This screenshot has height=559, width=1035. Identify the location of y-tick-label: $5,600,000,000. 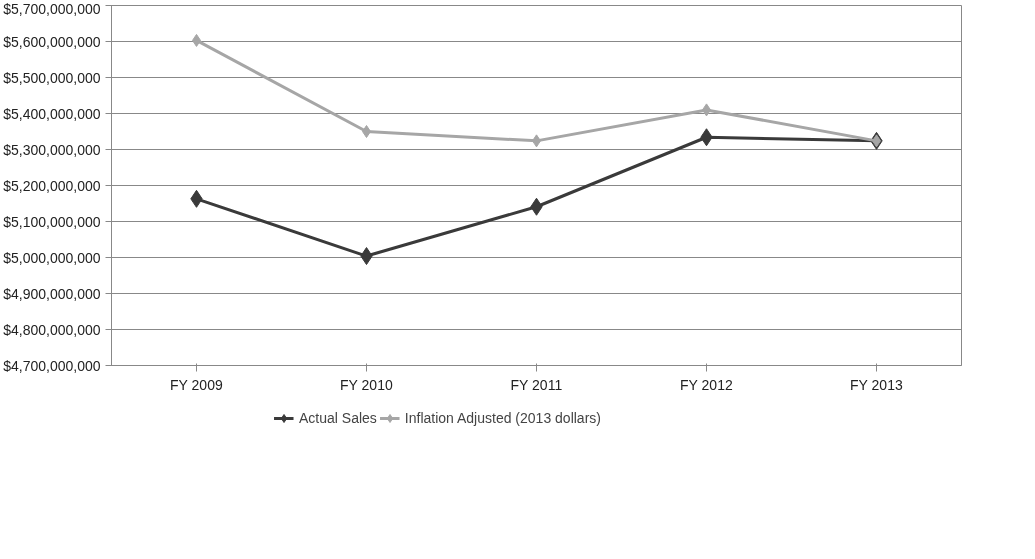
(52, 41).